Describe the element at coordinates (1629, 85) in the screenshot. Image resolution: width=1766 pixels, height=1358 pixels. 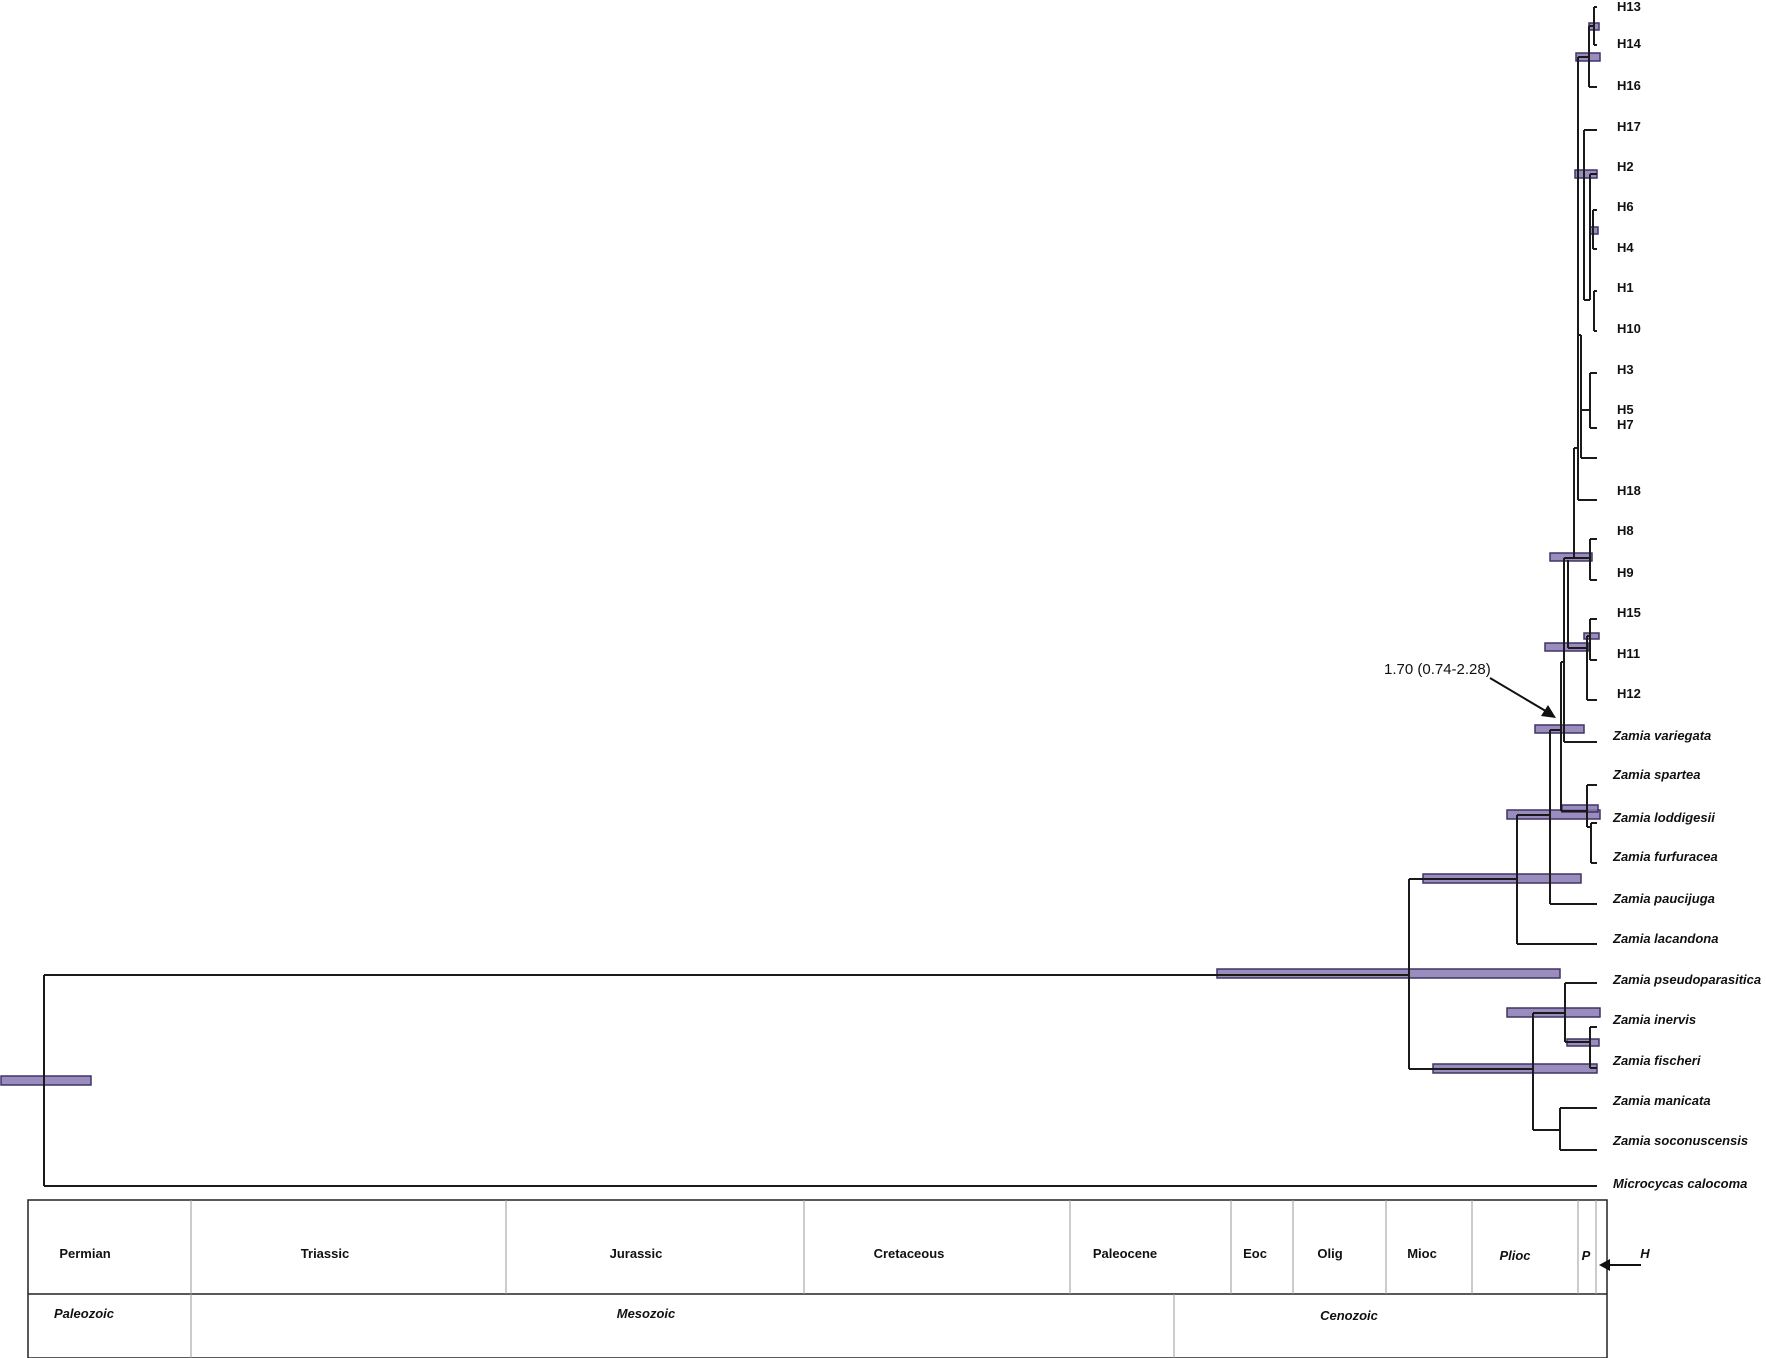
I see `tip-label: H16` at that location.